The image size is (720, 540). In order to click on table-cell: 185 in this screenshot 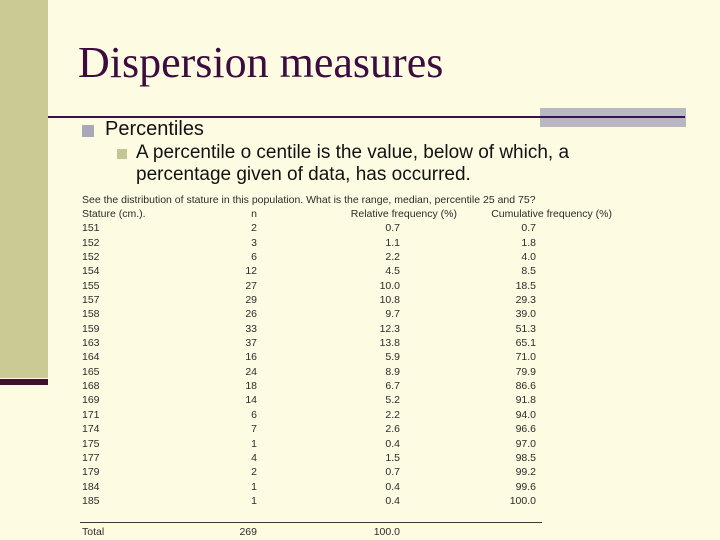, I will do `click(91, 500)`.